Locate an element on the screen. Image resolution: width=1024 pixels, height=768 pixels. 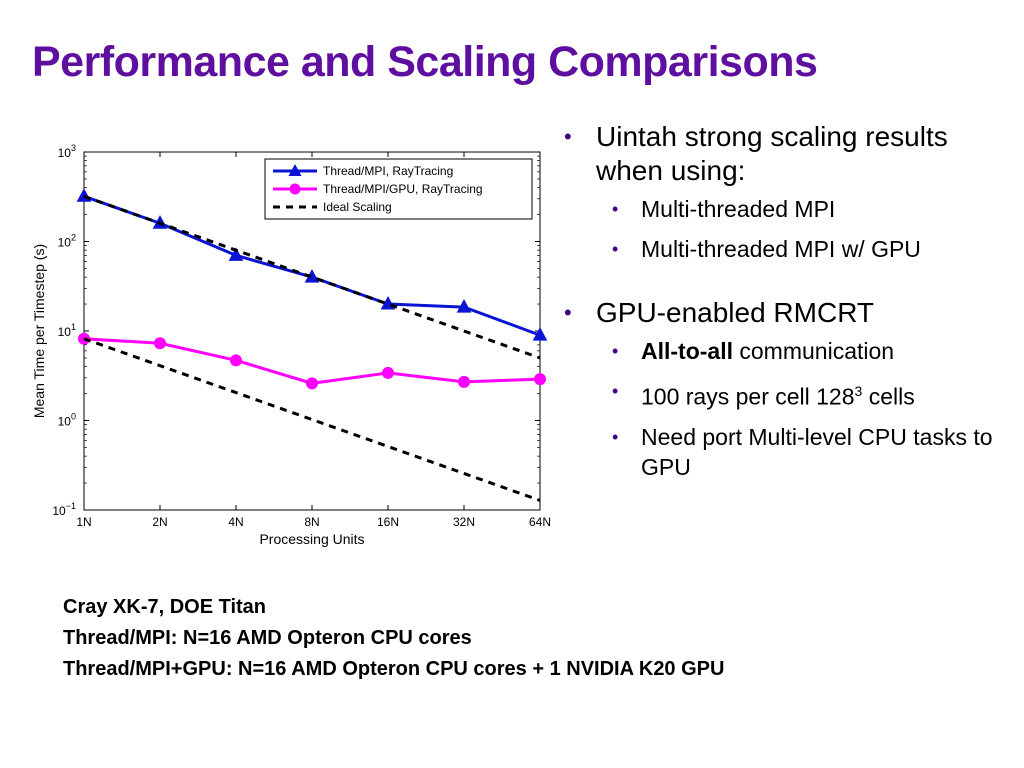
x-tick-label: 64N is located at coordinates (540, 522).